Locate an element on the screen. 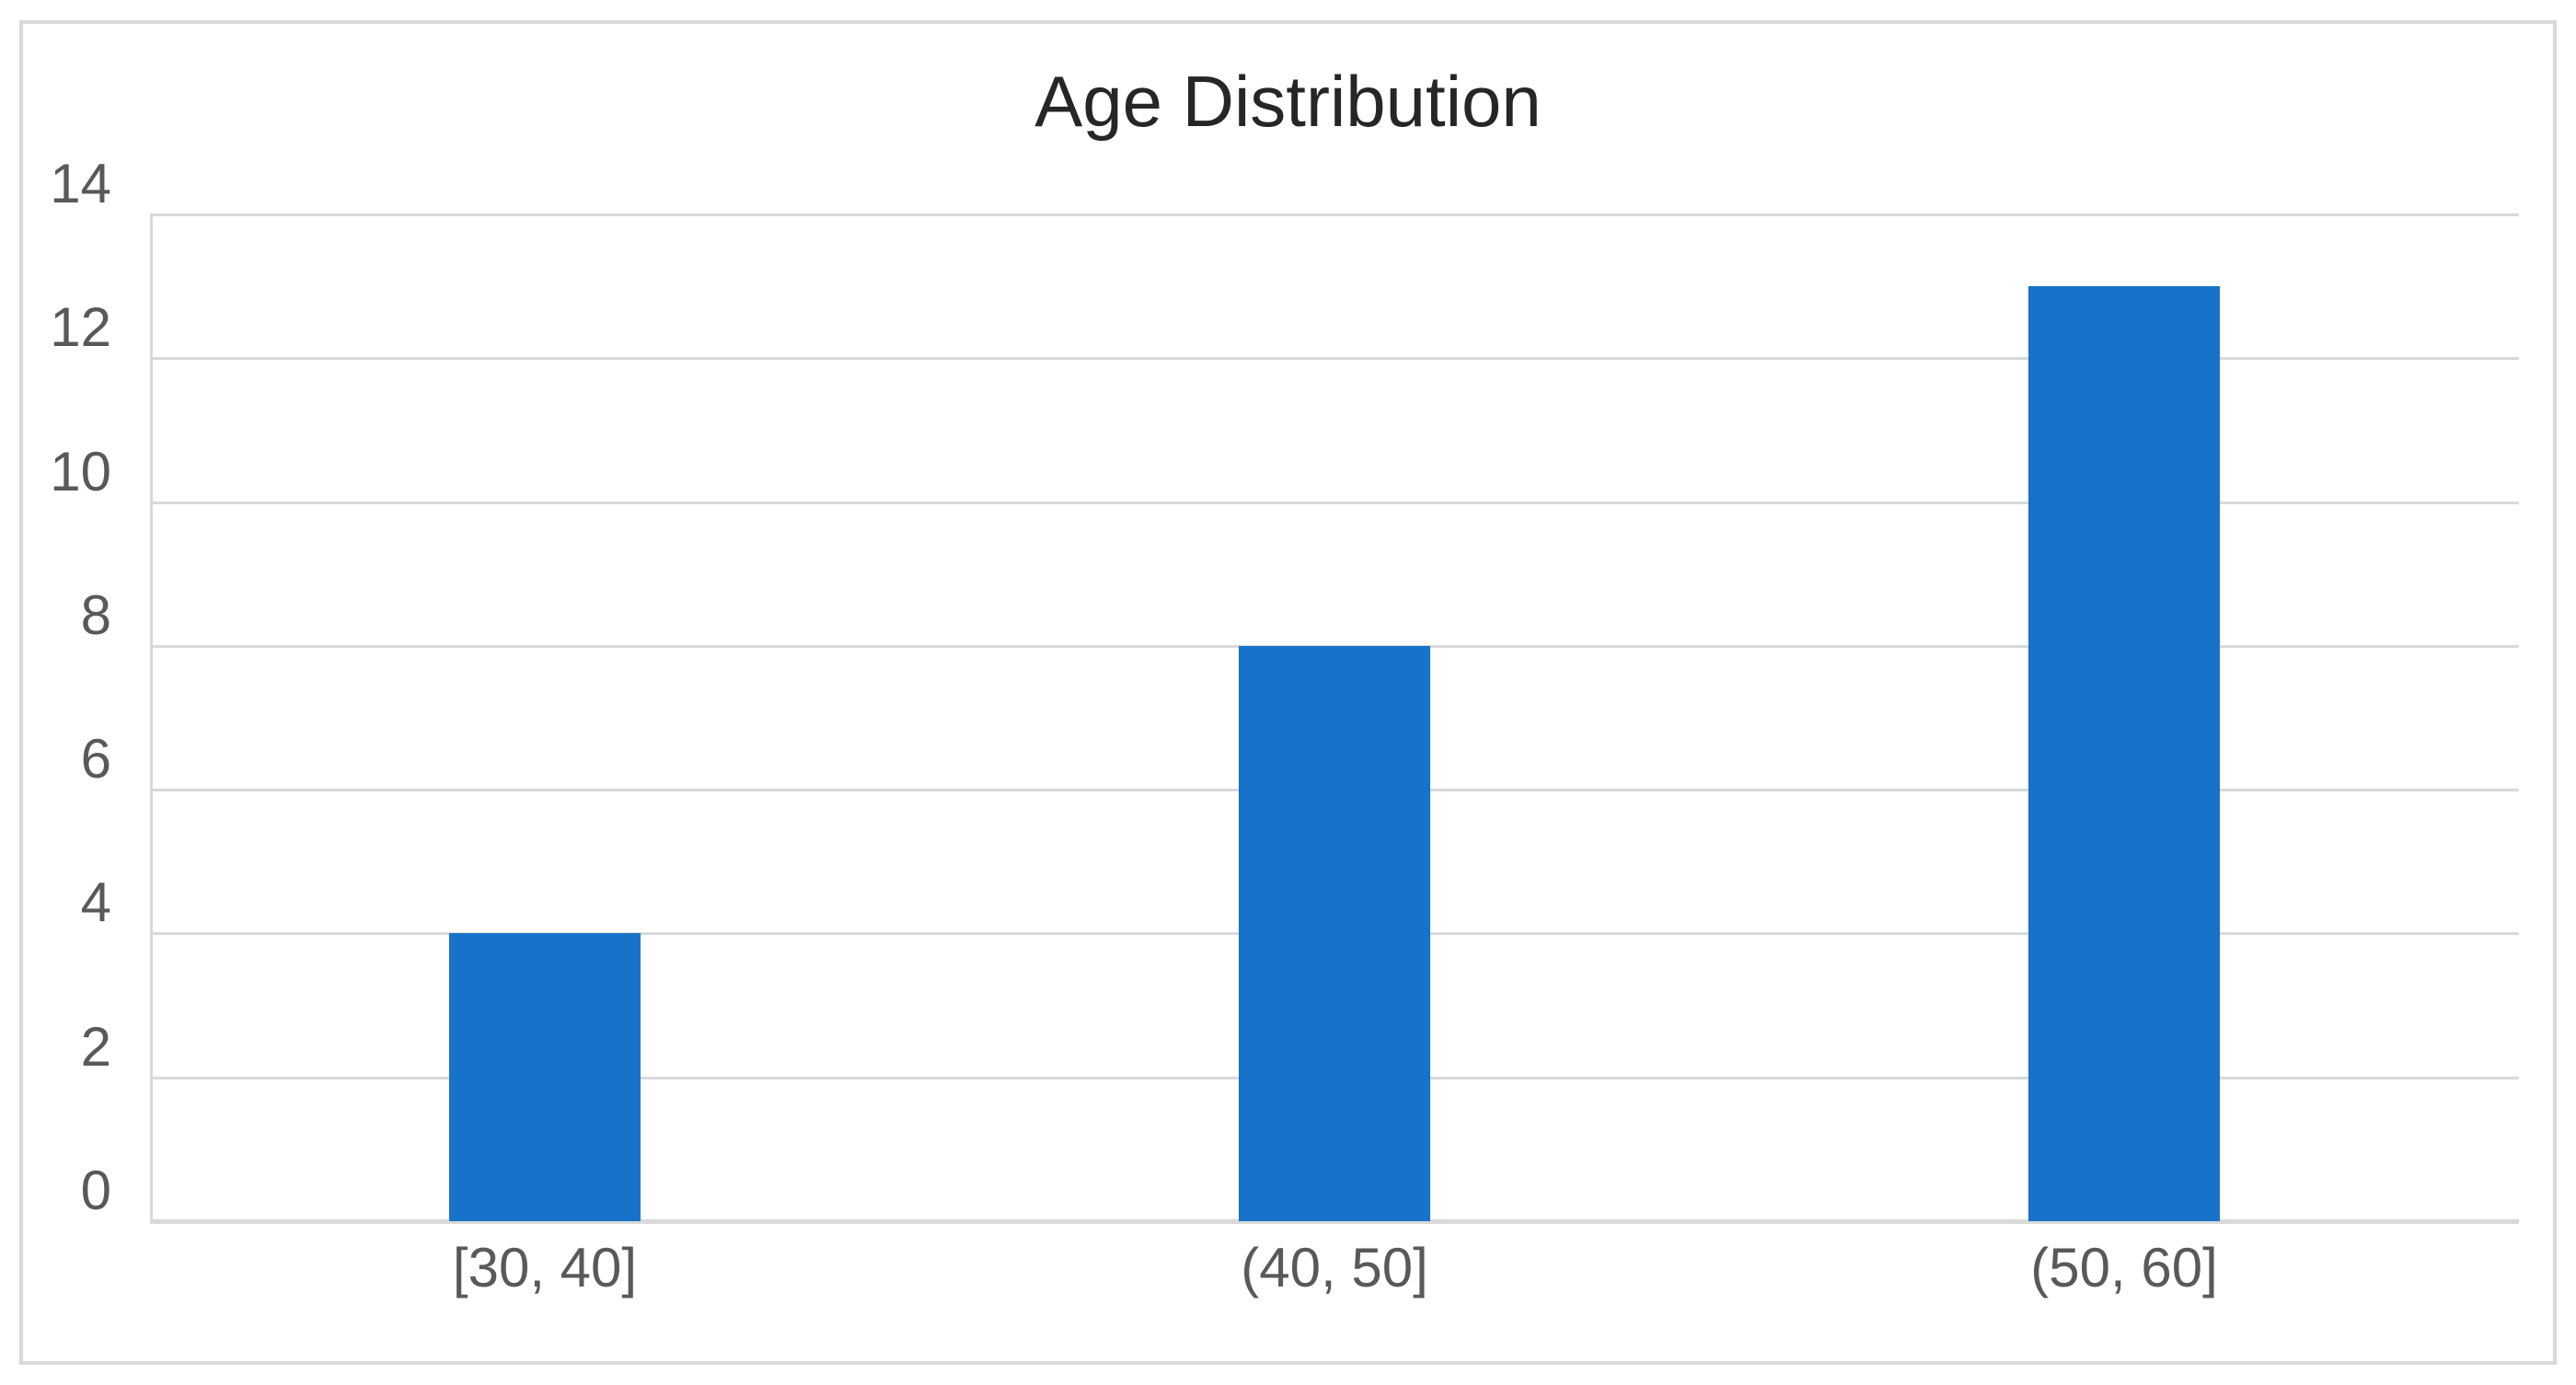 The image size is (2576, 1385). x-category-label: (40, 50] is located at coordinates (1334, 1267).